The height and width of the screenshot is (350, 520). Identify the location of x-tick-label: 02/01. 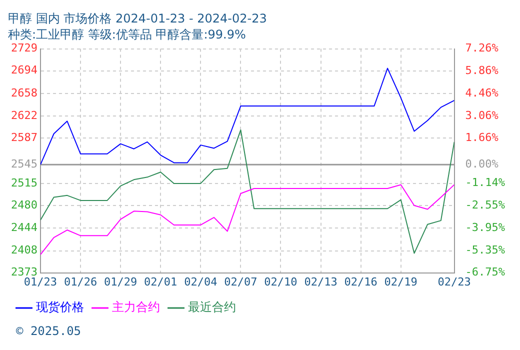
(161, 281).